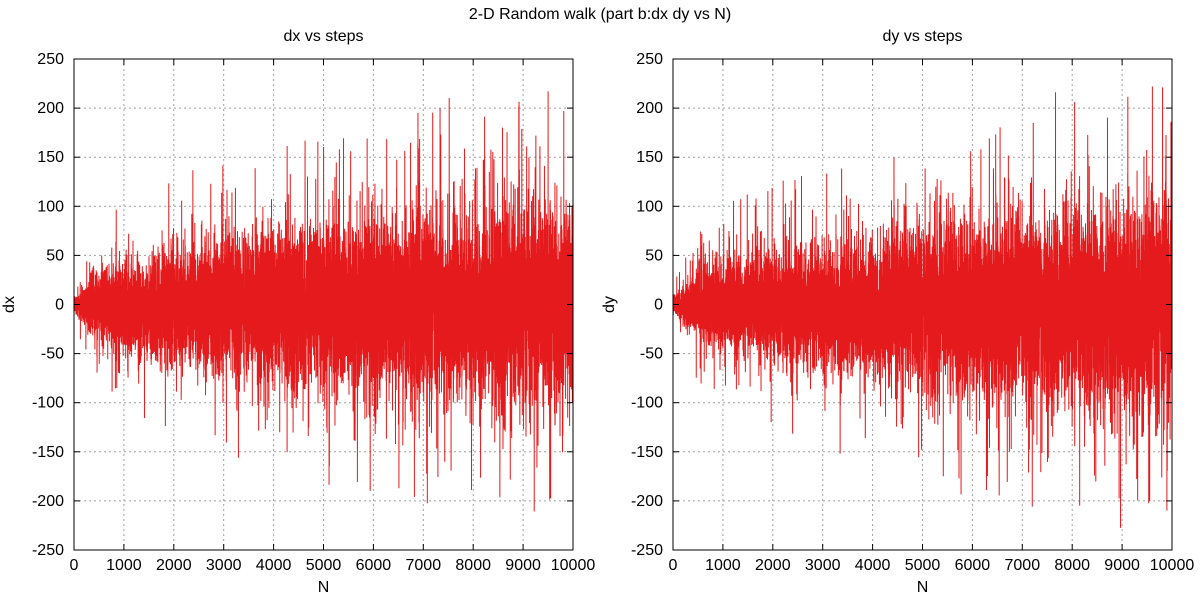 The image size is (1200, 600). What do you see at coordinates (50, 59) in the screenshot?
I see `dx-y-tick-label: 250` at bounding box center [50, 59].